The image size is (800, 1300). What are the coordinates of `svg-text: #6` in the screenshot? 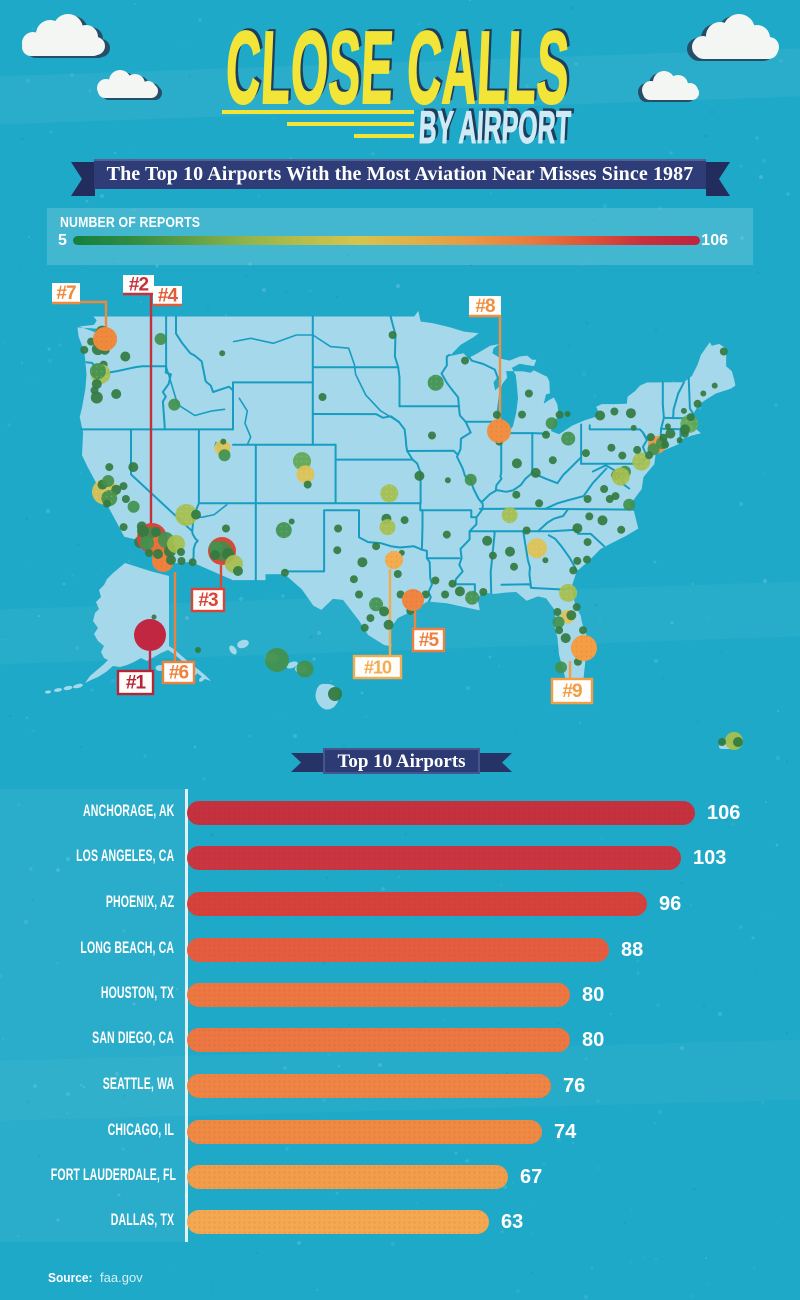 It's located at (179, 673).